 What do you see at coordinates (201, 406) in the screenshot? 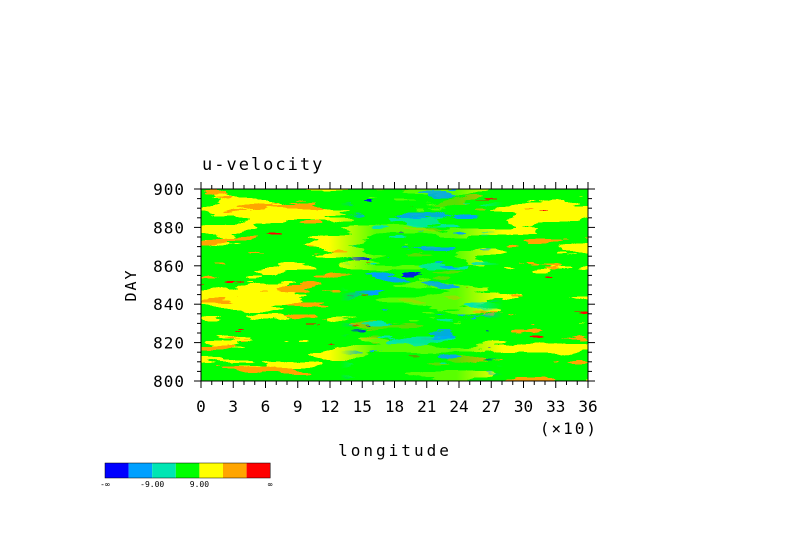
I see `x-tick-label: 0` at bounding box center [201, 406].